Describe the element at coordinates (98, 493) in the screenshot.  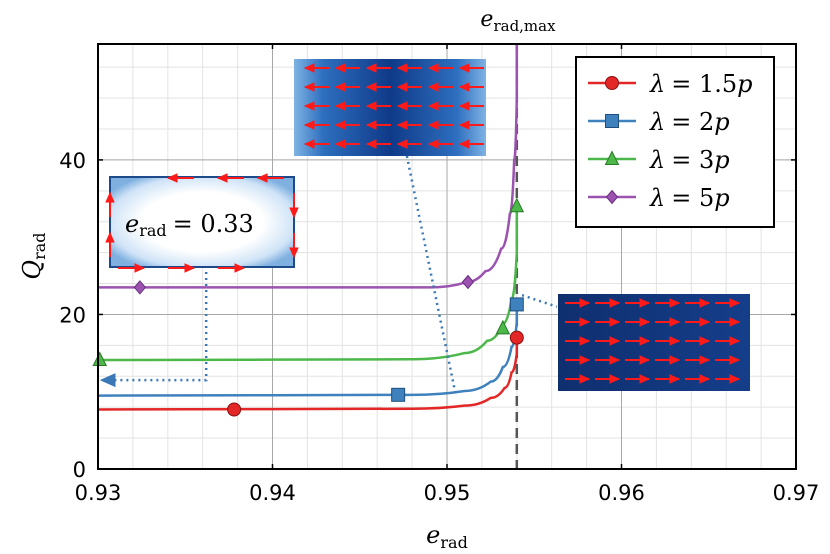
I see `x-tick-label: 0.93` at that location.